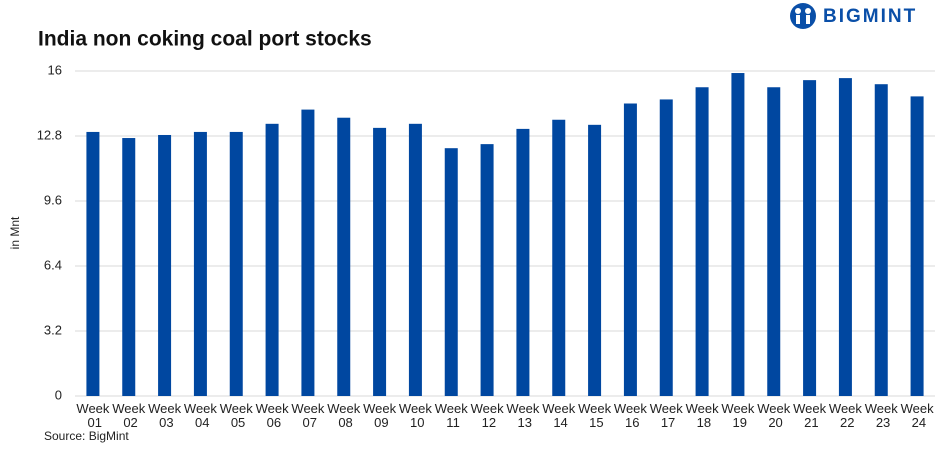  What do you see at coordinates (487, 415) in the screenshot?
I see `x-tick-label: Week 12` at bounding box center [487, 415].